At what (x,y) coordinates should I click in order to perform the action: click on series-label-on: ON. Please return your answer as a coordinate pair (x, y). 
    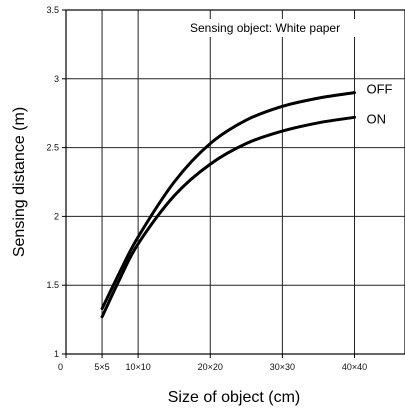
    Looking at the image, I should click on (377, 118).